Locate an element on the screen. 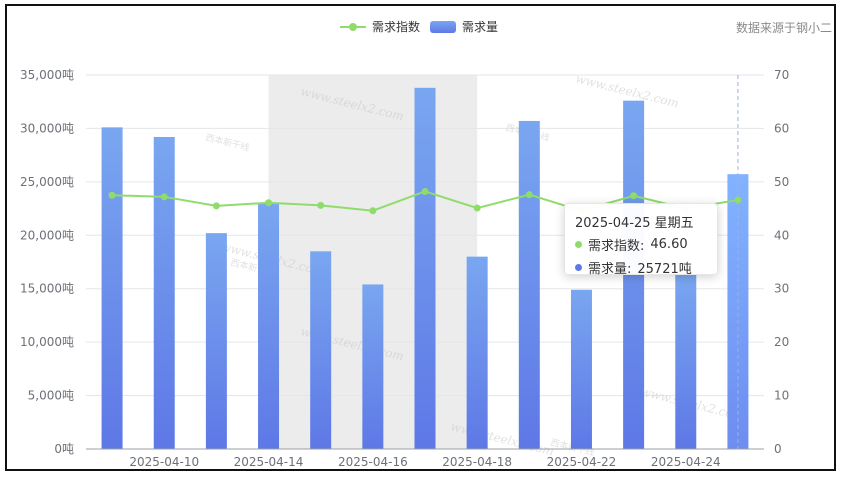 The height and width of the screenshot is (481, 844). data-source-note: 数据来源于钢小二 is located at coordinates (783, 28).